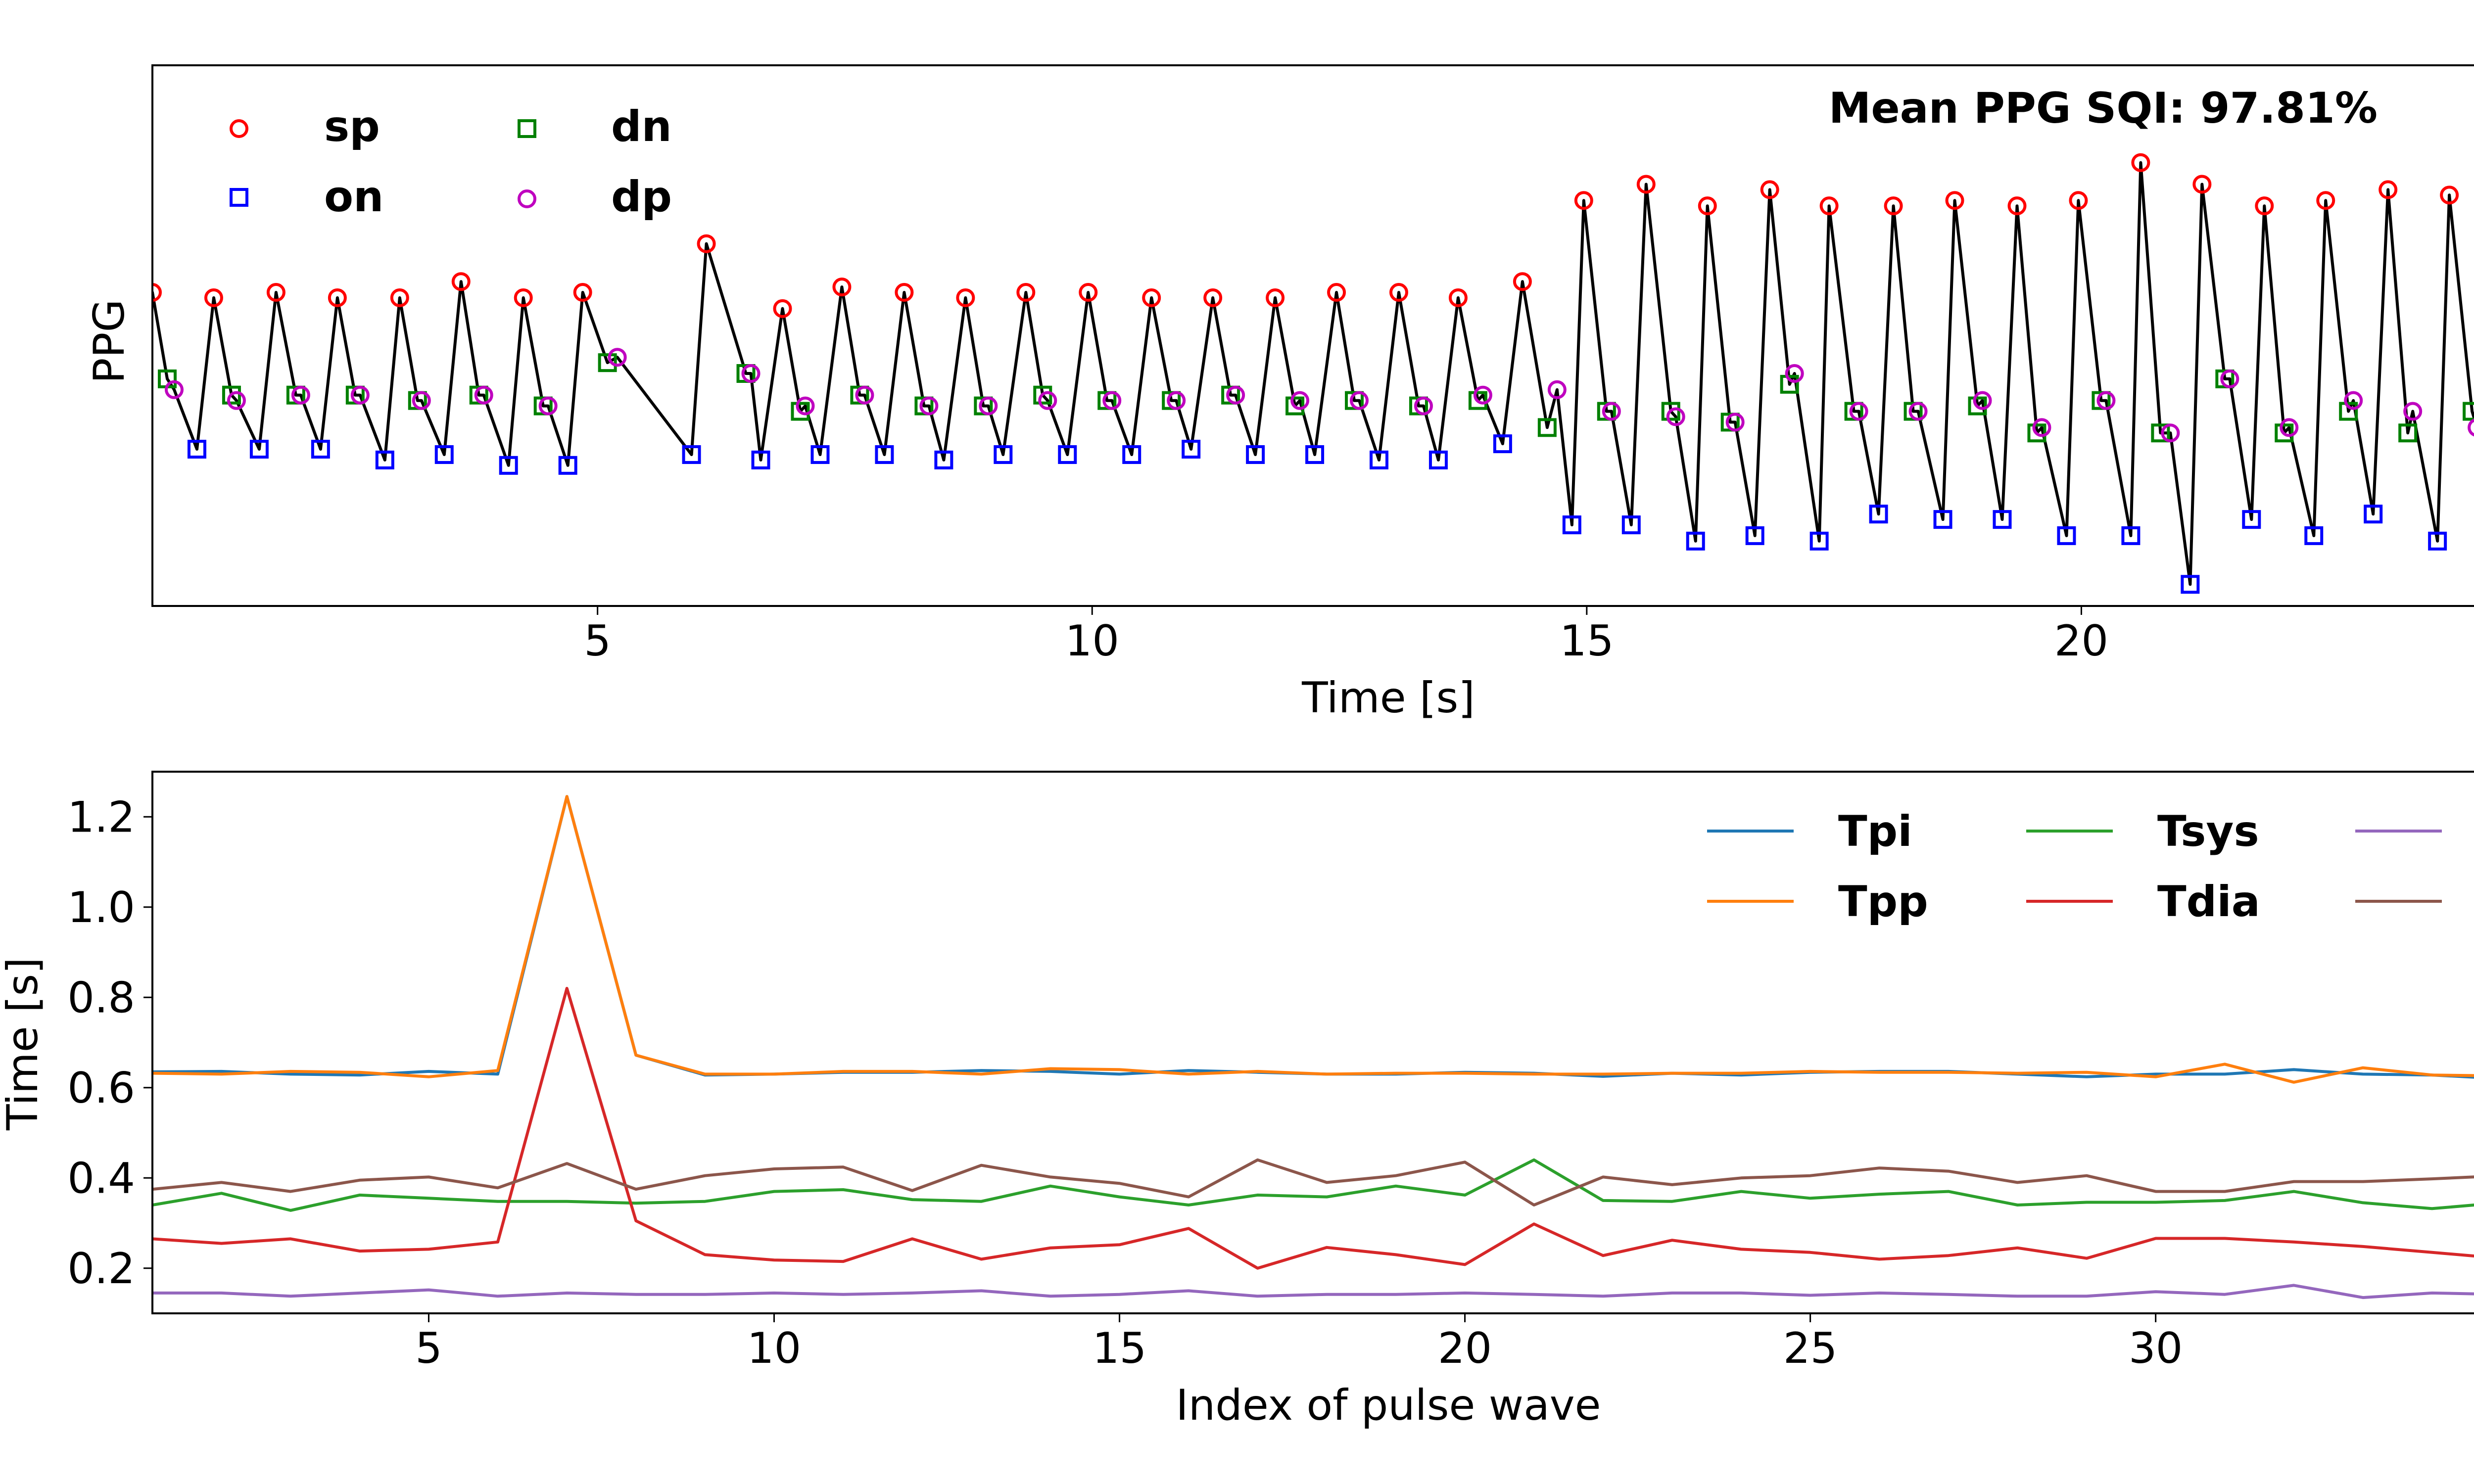  What do you see at coordinates (2156, 1348) in the screenshot?
I see `intervals-x-tick-label: 30` at bounding box center [2156, 1348].